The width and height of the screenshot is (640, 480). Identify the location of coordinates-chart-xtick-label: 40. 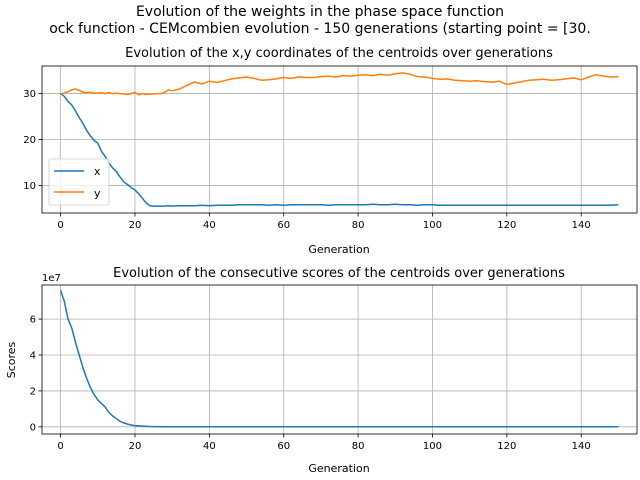
(209, 225).